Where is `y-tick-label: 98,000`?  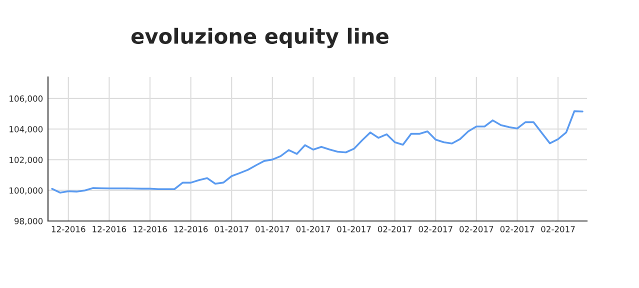
y-tick-label: 98,000 is located at coordinates (28, 222).